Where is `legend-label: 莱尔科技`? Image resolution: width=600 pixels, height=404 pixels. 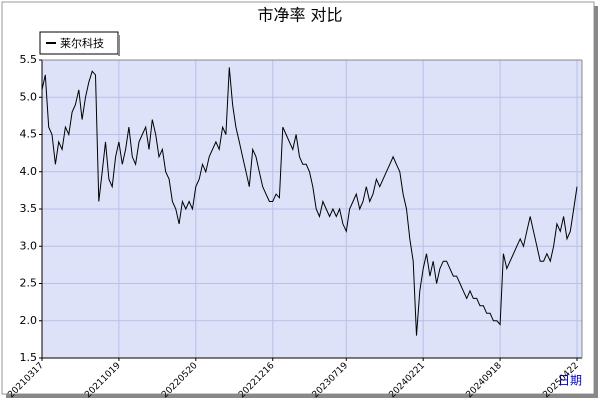 legend-label: 莱尔科技 is located at coordinates (82, 43).